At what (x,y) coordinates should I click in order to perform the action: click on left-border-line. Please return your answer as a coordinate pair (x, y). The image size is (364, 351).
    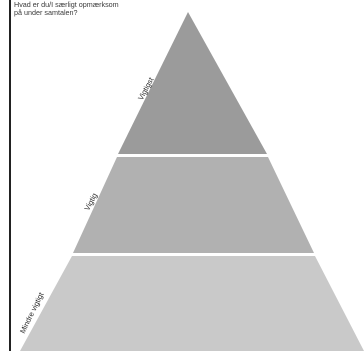
    Looking at the image, I should click on (10, 175).